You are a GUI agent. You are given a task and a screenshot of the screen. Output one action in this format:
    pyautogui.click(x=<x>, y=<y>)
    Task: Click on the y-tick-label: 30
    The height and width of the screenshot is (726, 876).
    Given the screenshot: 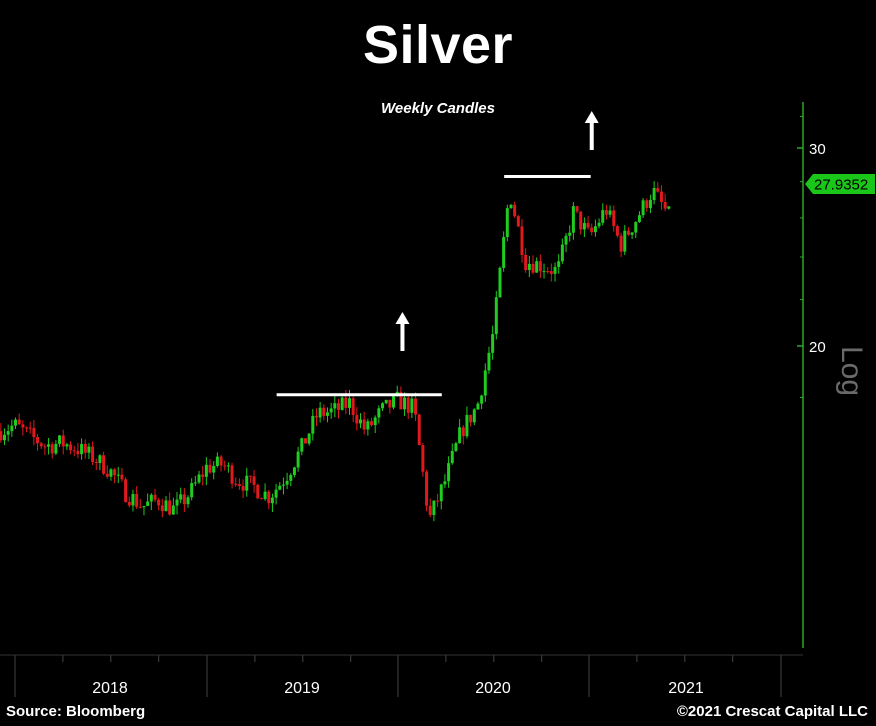 What is the action you would take?
    pyautogui.click(x=817, y=149)
    